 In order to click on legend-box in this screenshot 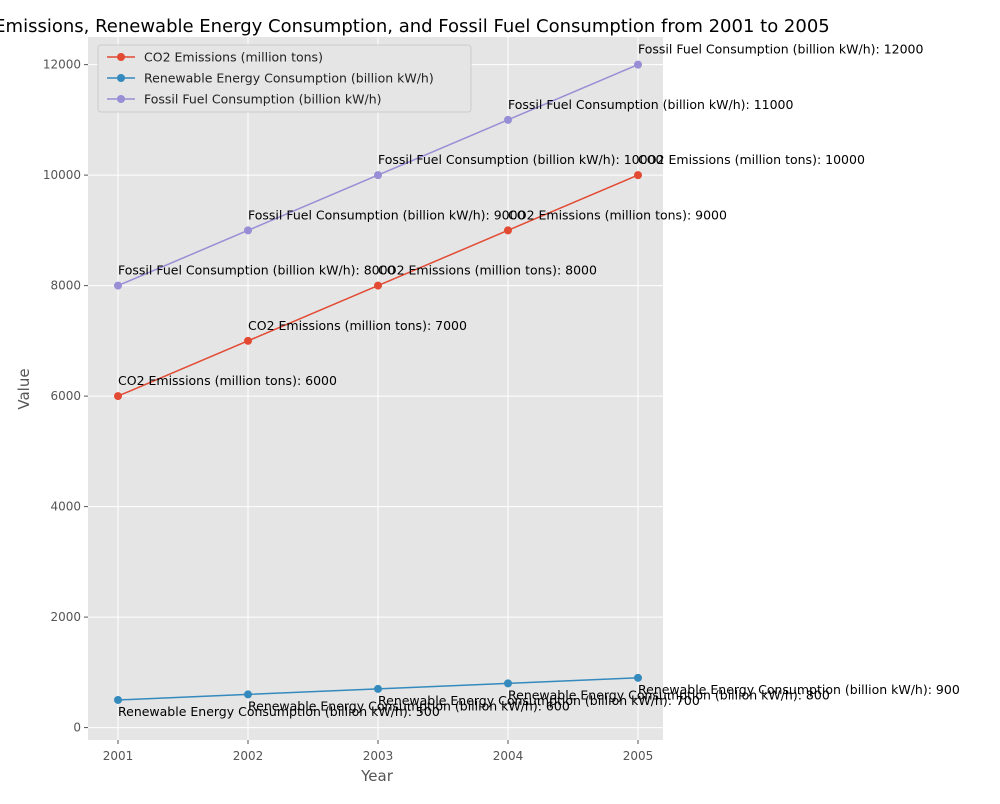, I will do `click(284, 78)`.